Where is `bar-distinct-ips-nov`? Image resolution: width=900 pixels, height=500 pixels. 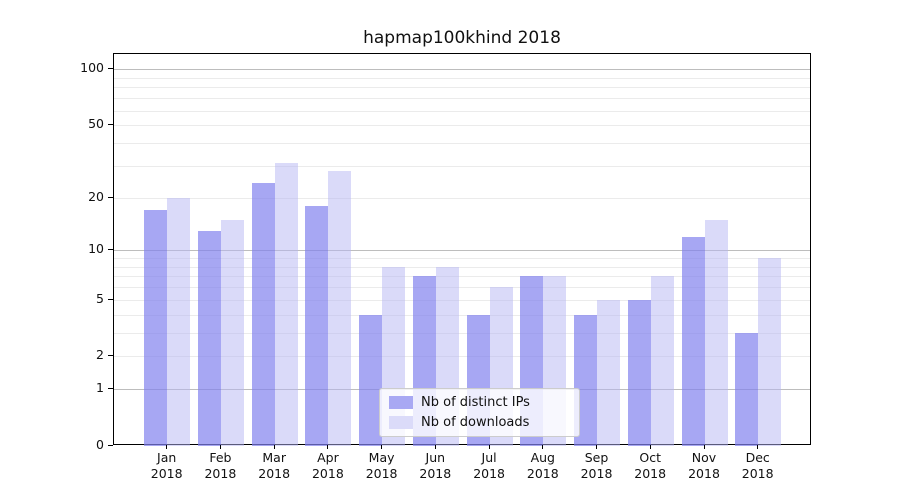 bar-distinct-ips-nov is located at coordinates (693, 341).